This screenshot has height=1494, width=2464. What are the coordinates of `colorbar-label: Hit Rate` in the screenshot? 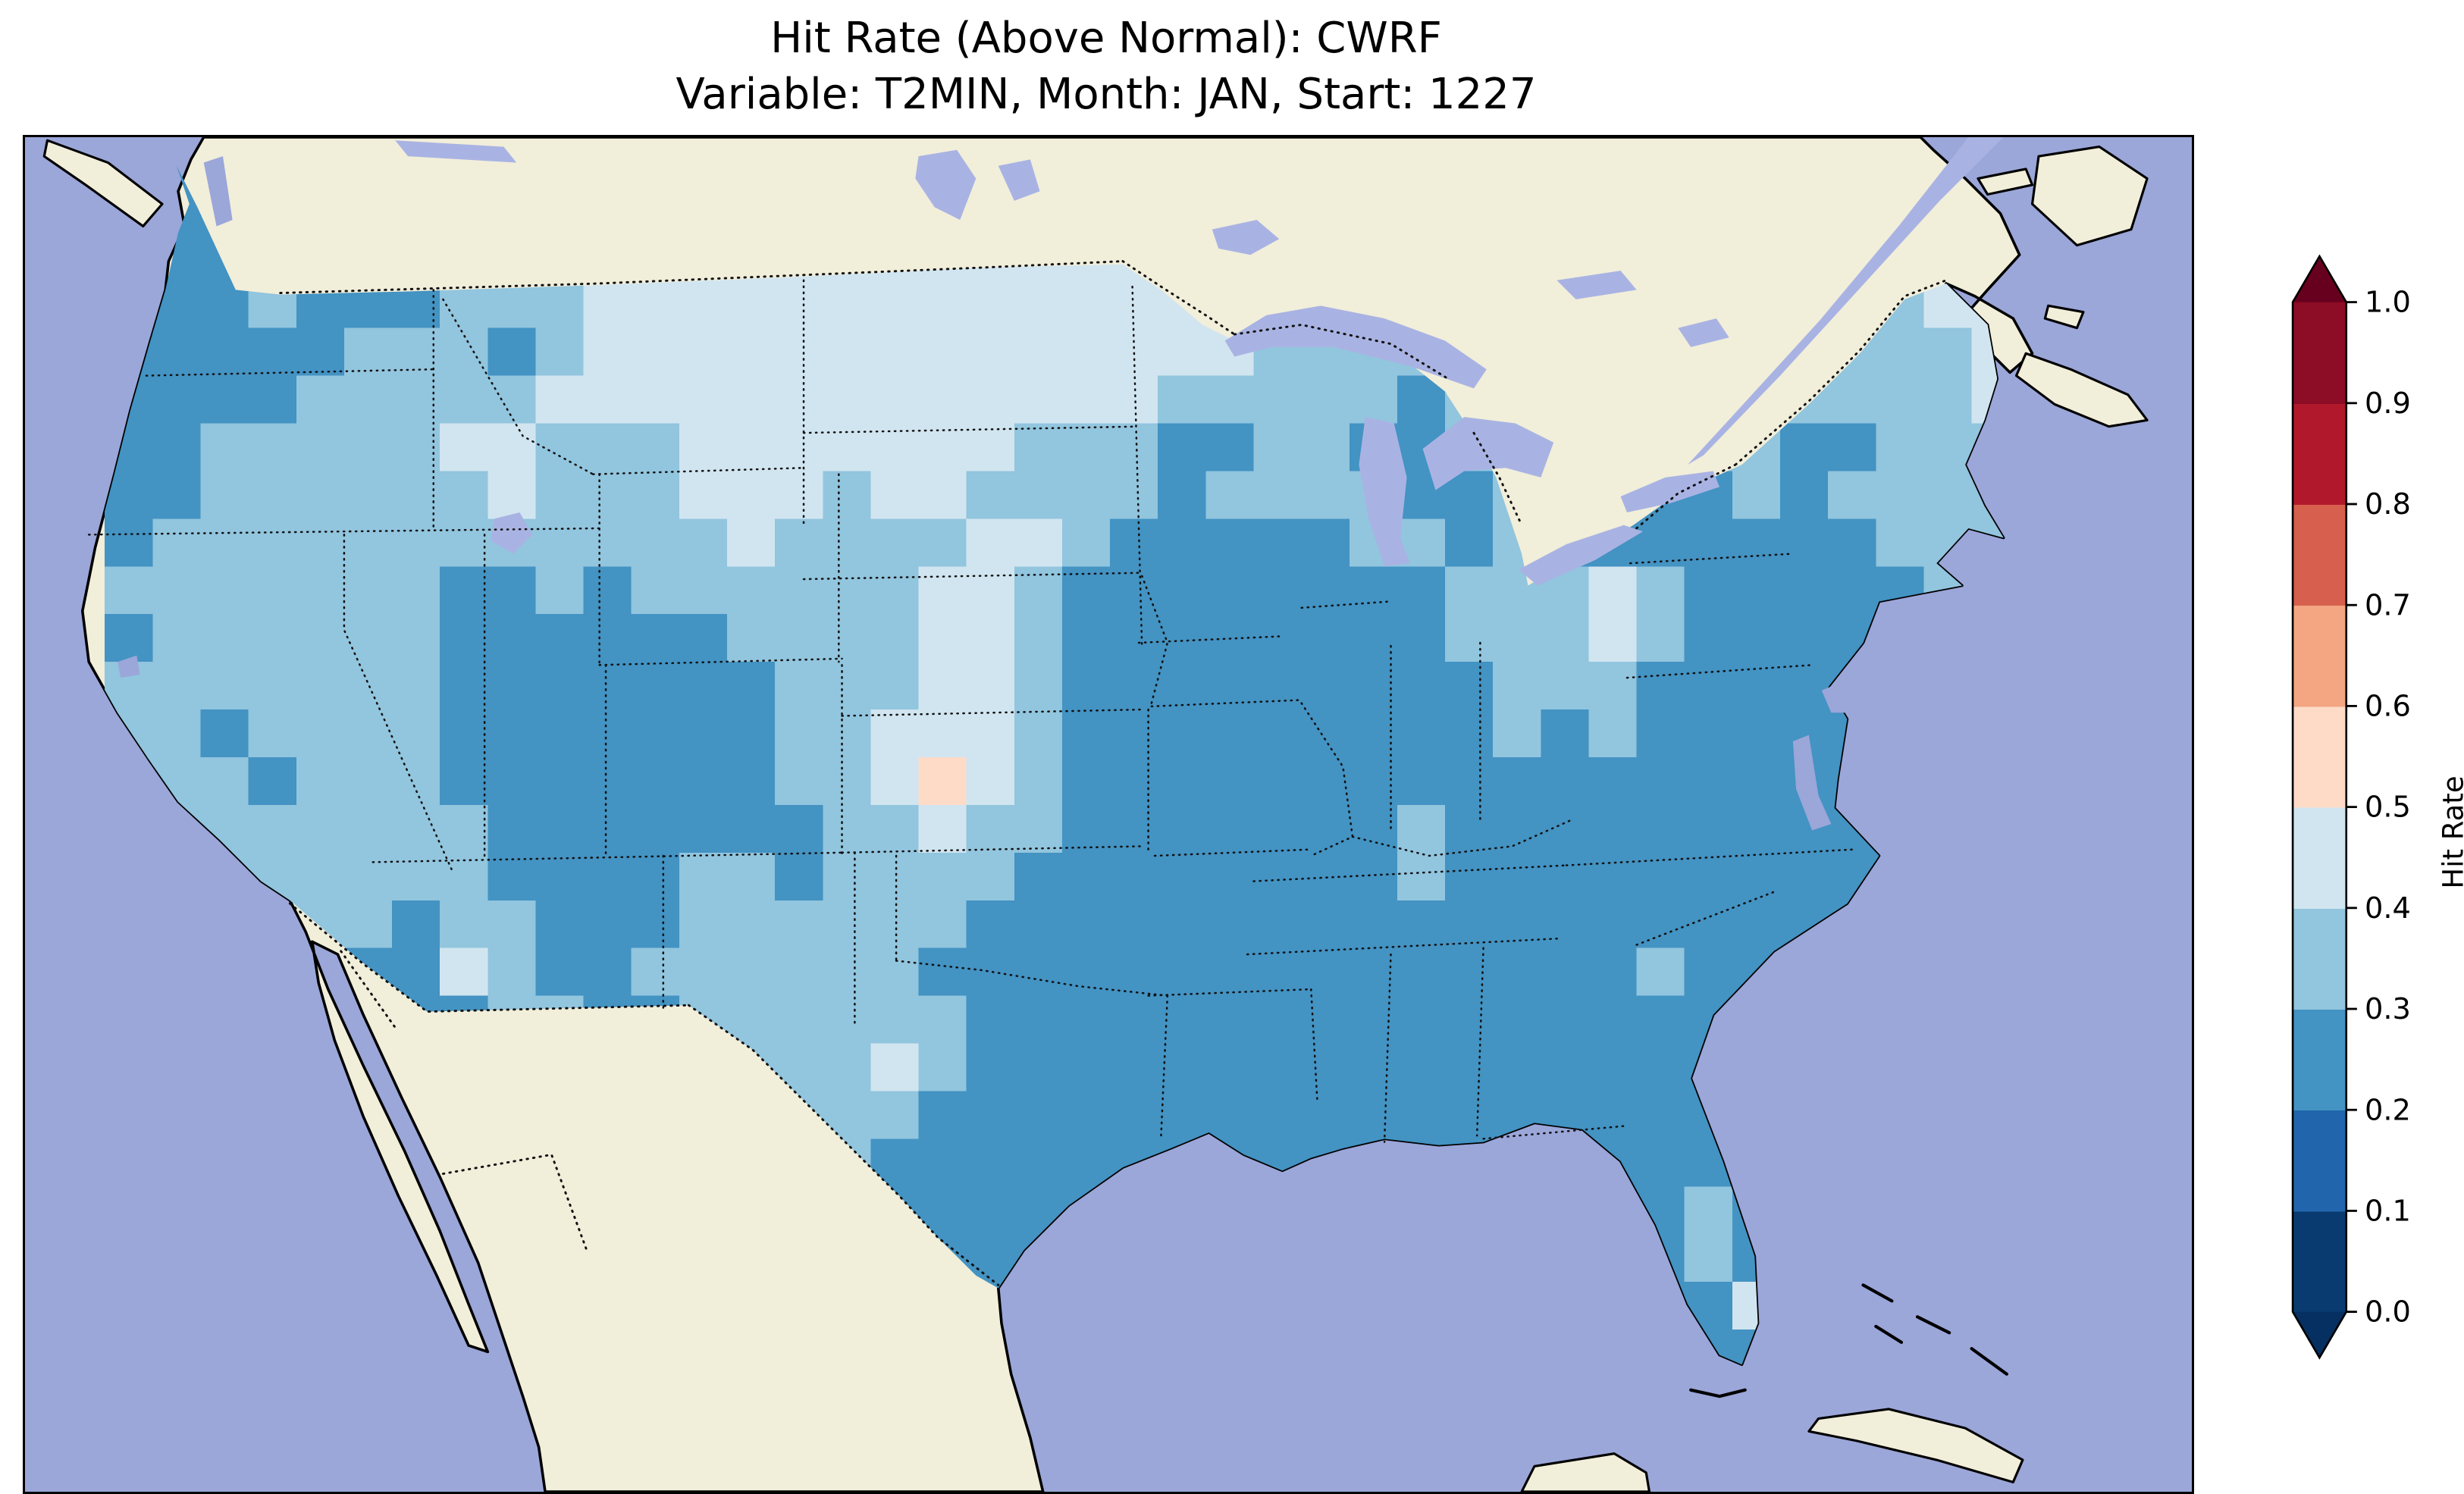 It's located at (2451, 832).